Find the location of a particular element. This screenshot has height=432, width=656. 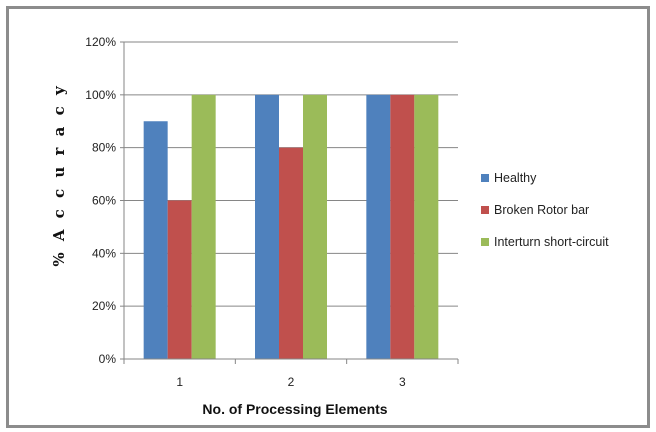

y-tick-label: 0% is located at coordinates (108, 359).